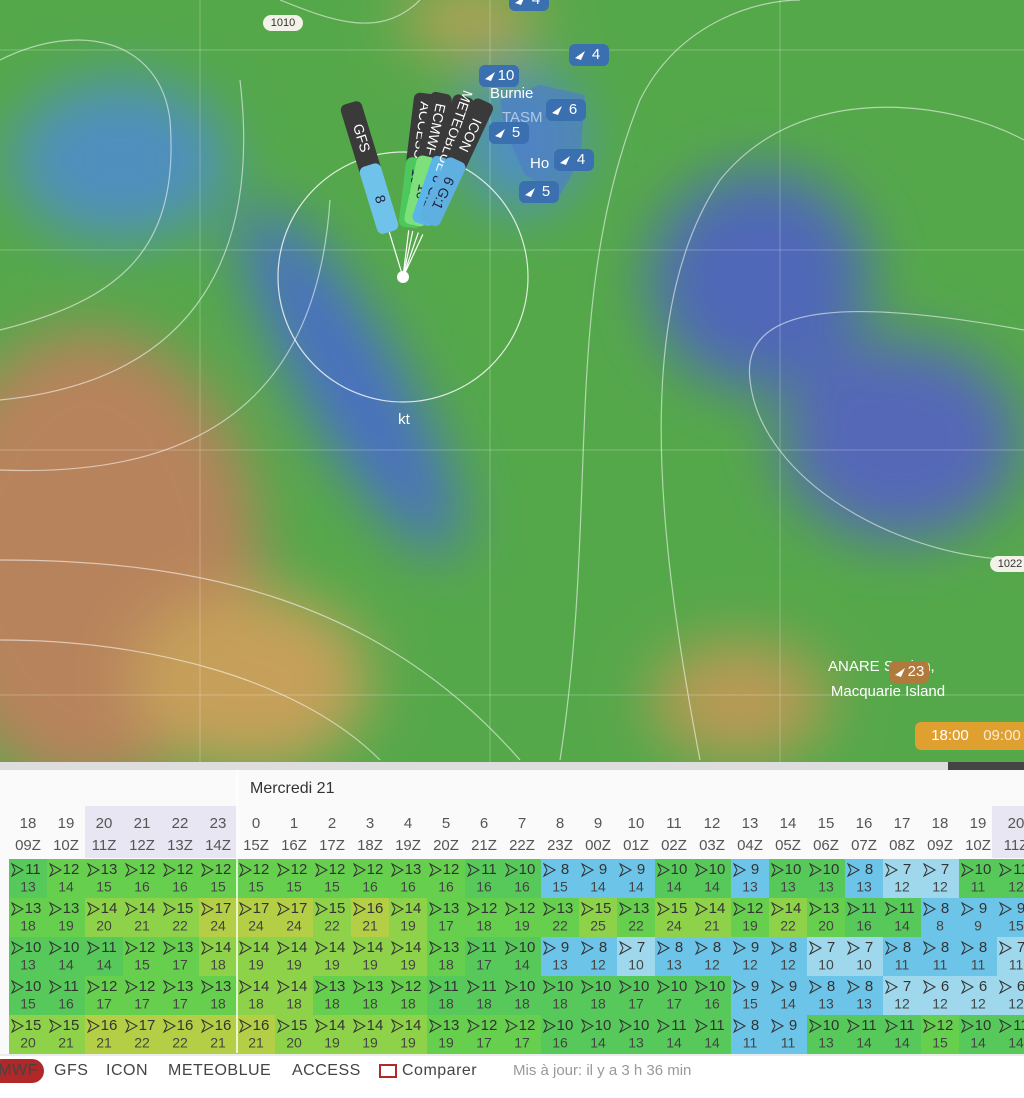 The width and height of the screenshot is (1024, 1098). Describe the element at coordinates (180, 845) in the screenshot. I see `utc-label: 13Z` at that location.